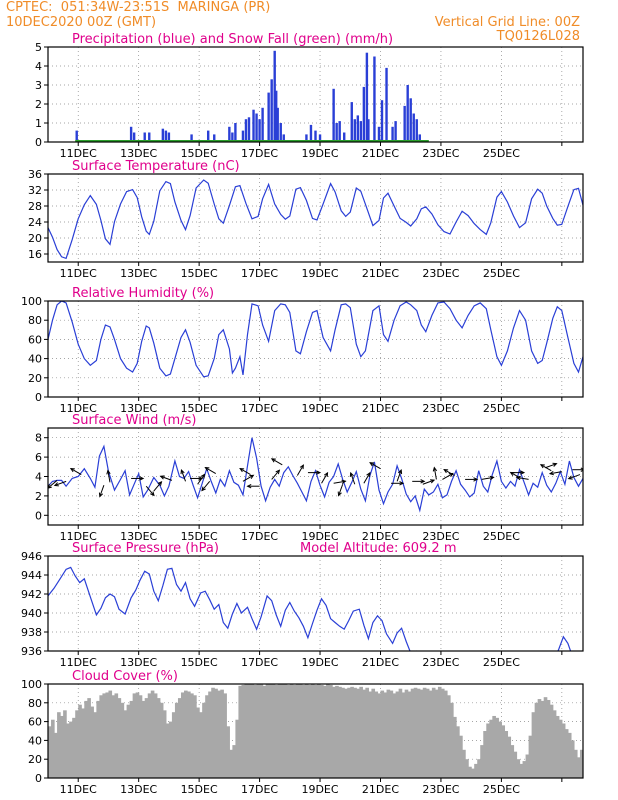 This screenshot has height=800, width=618. Describe the element at coordinates (35, 222) in the screenshot. I see `y-tick-label: 24` at that location.